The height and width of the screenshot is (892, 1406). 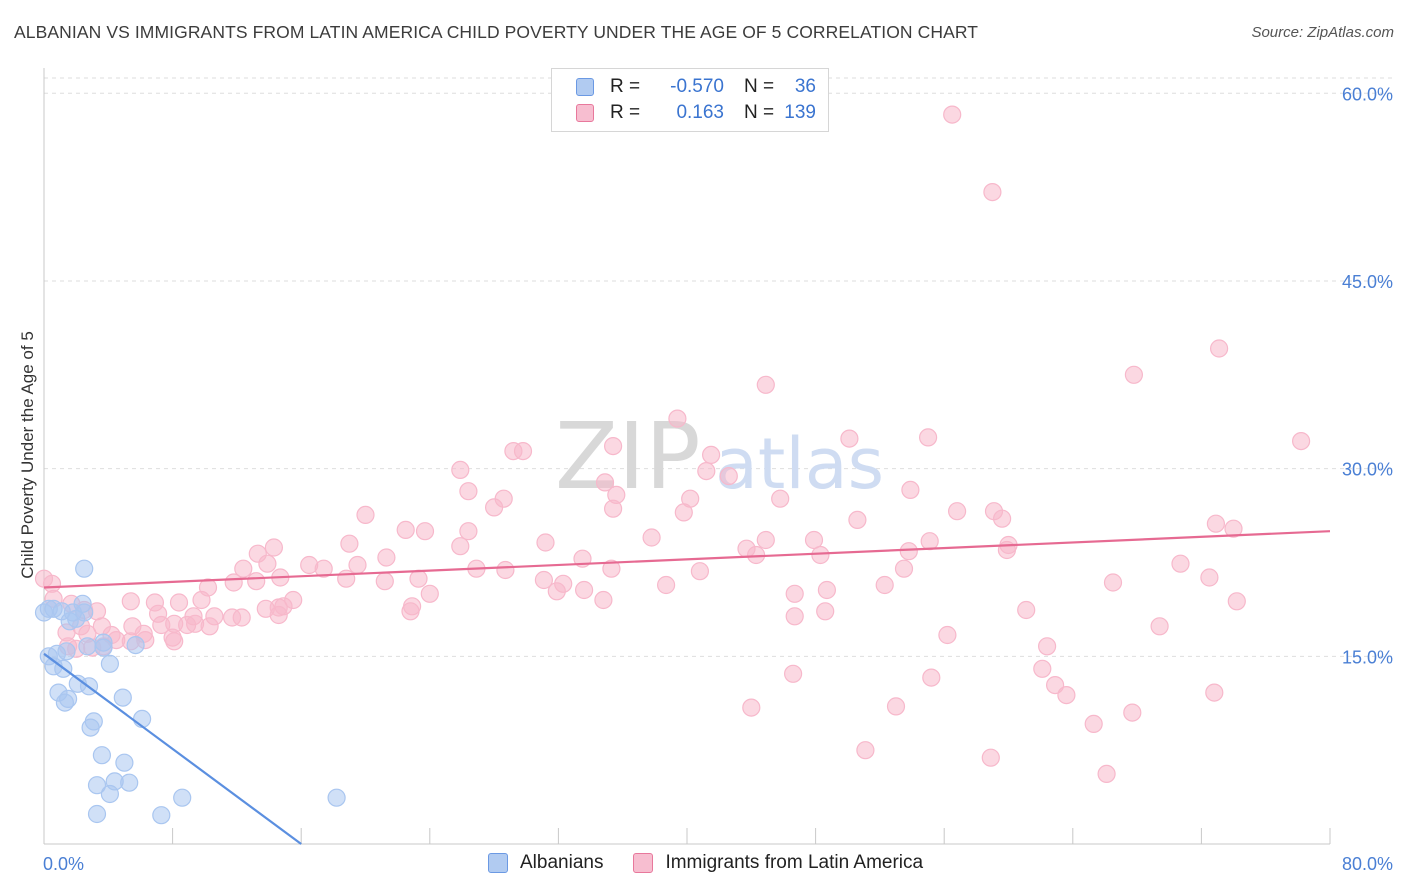 I want to click on y-tick-label: 15.0%, so click(x=1367, y=657).